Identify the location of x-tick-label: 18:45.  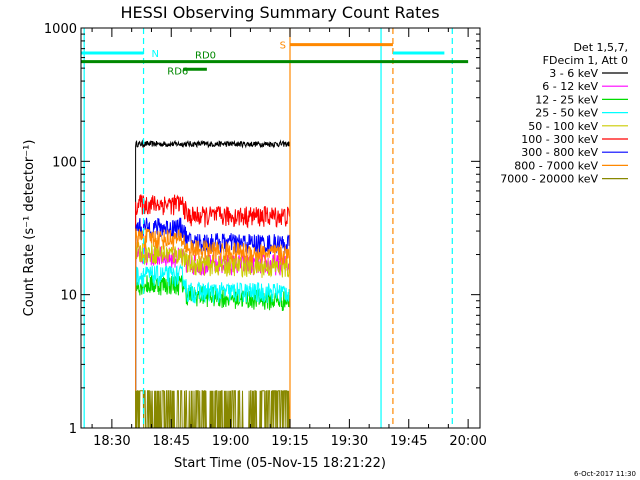
(171, 441).